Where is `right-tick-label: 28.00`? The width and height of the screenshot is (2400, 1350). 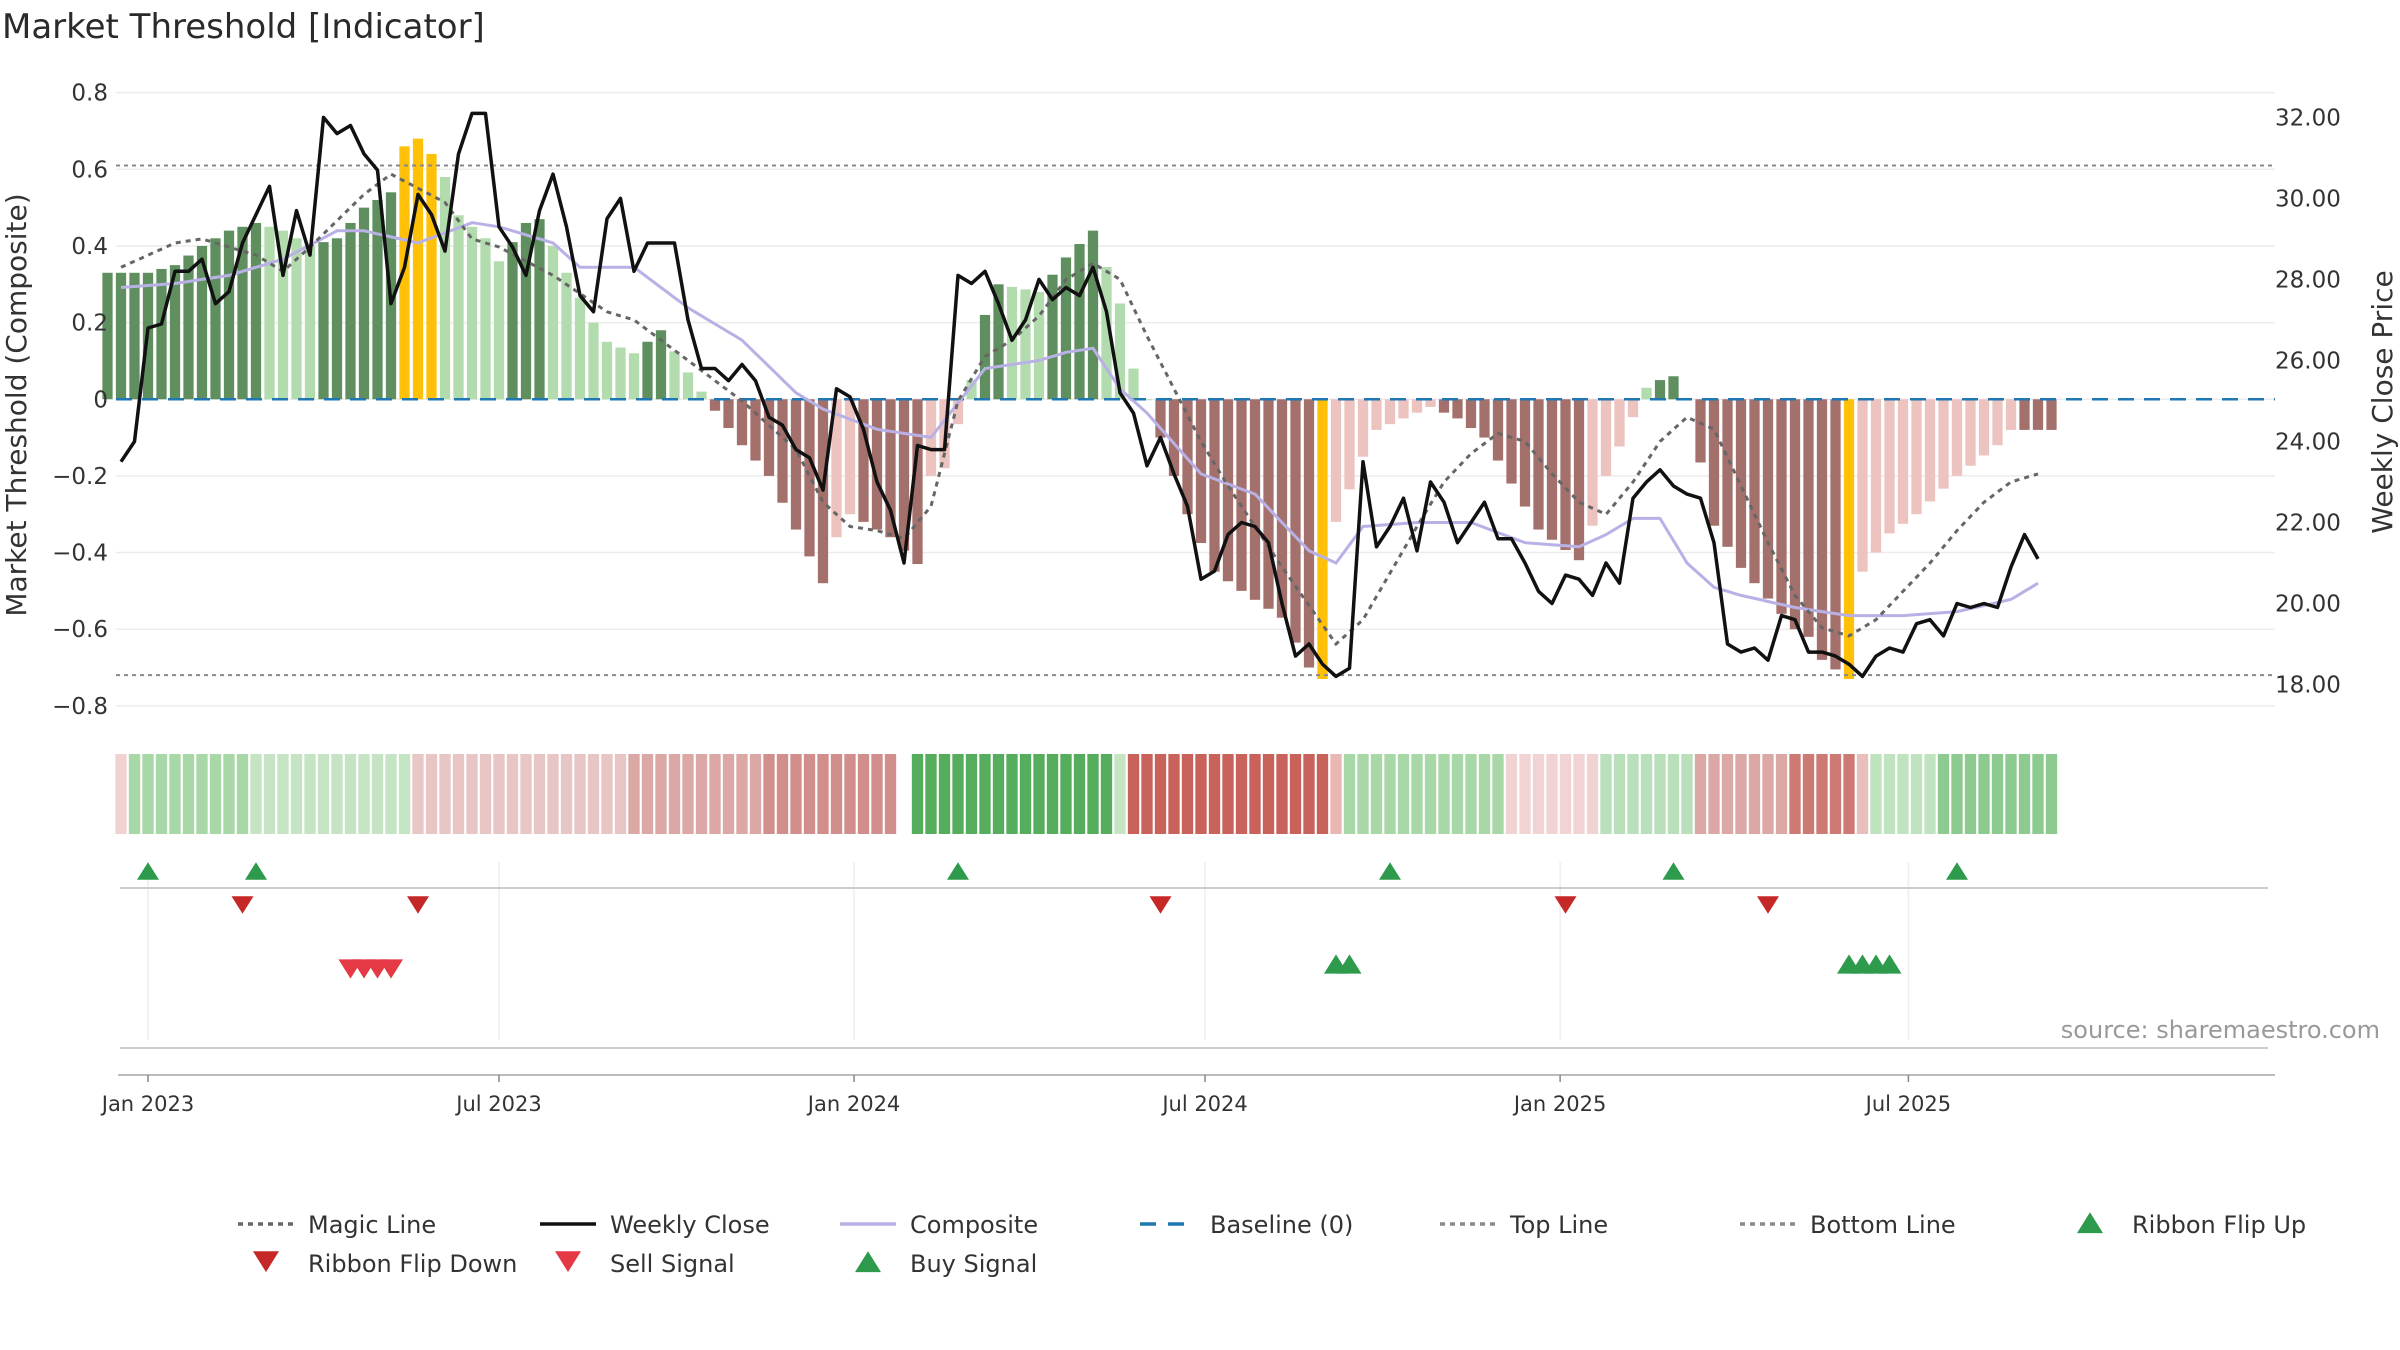
right-tick-label: 28.00 is located at coordinates (2308, 280).